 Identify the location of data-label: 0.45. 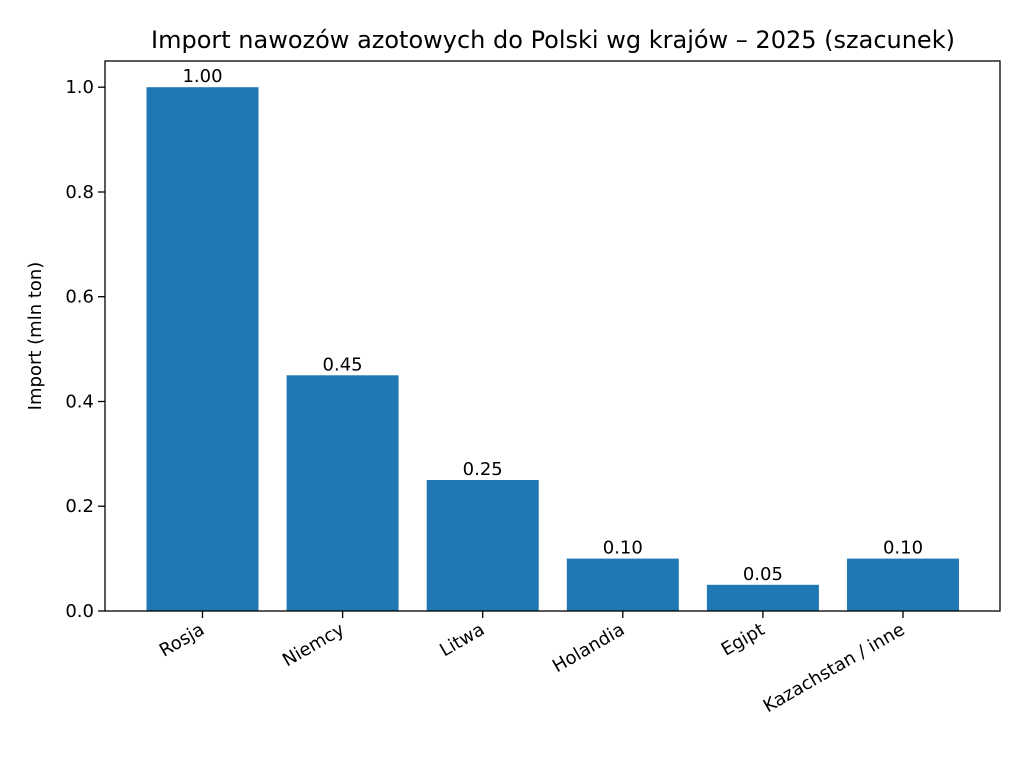
(343, 364).